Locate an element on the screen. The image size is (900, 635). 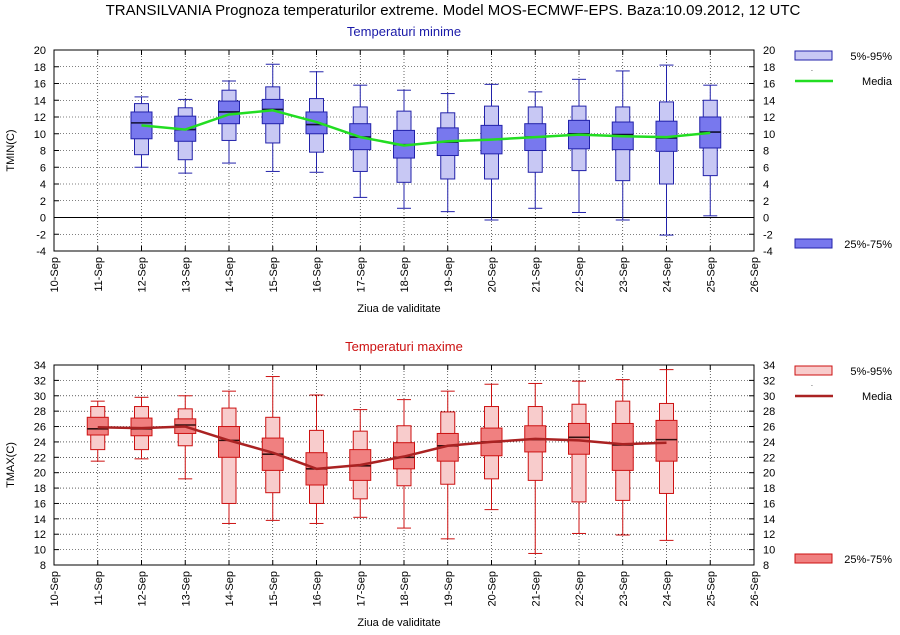
tmin-ytick-label-left: 12 is located at coordinates (40, 118).